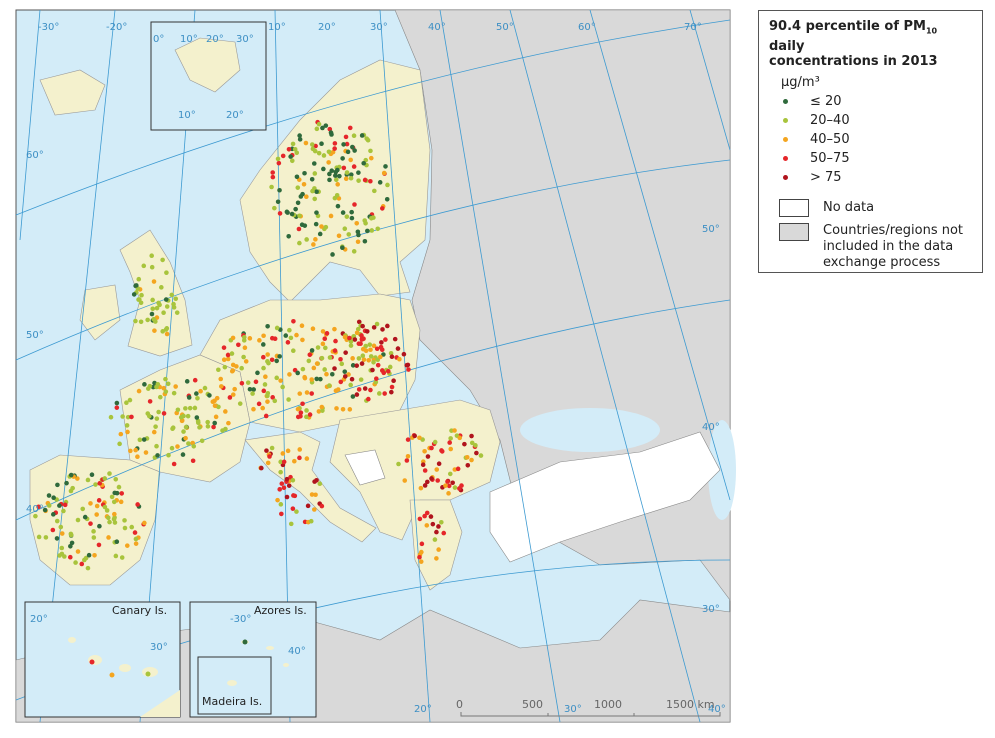  What do you see at coordinates (232, 701) in the screenshot?
I see `inset-name: Madeira Is.` at bounding box center [232, 701].